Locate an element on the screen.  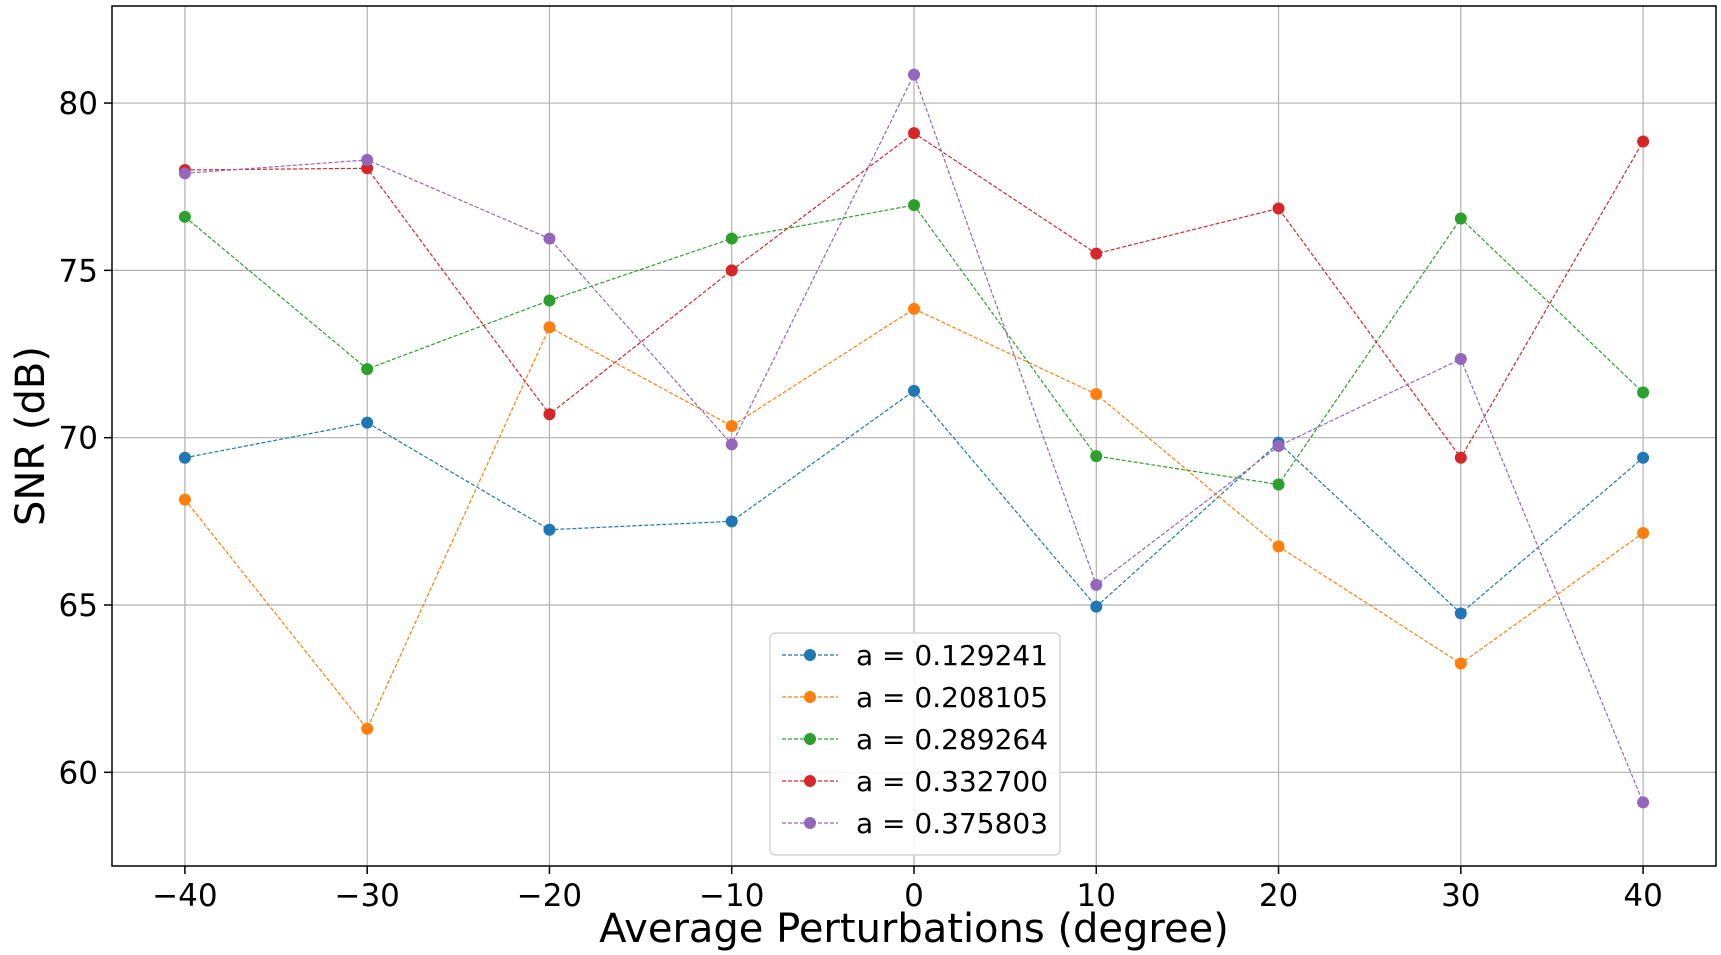
legend-label: a = 0.375803 is located at coordinates (952, 823).